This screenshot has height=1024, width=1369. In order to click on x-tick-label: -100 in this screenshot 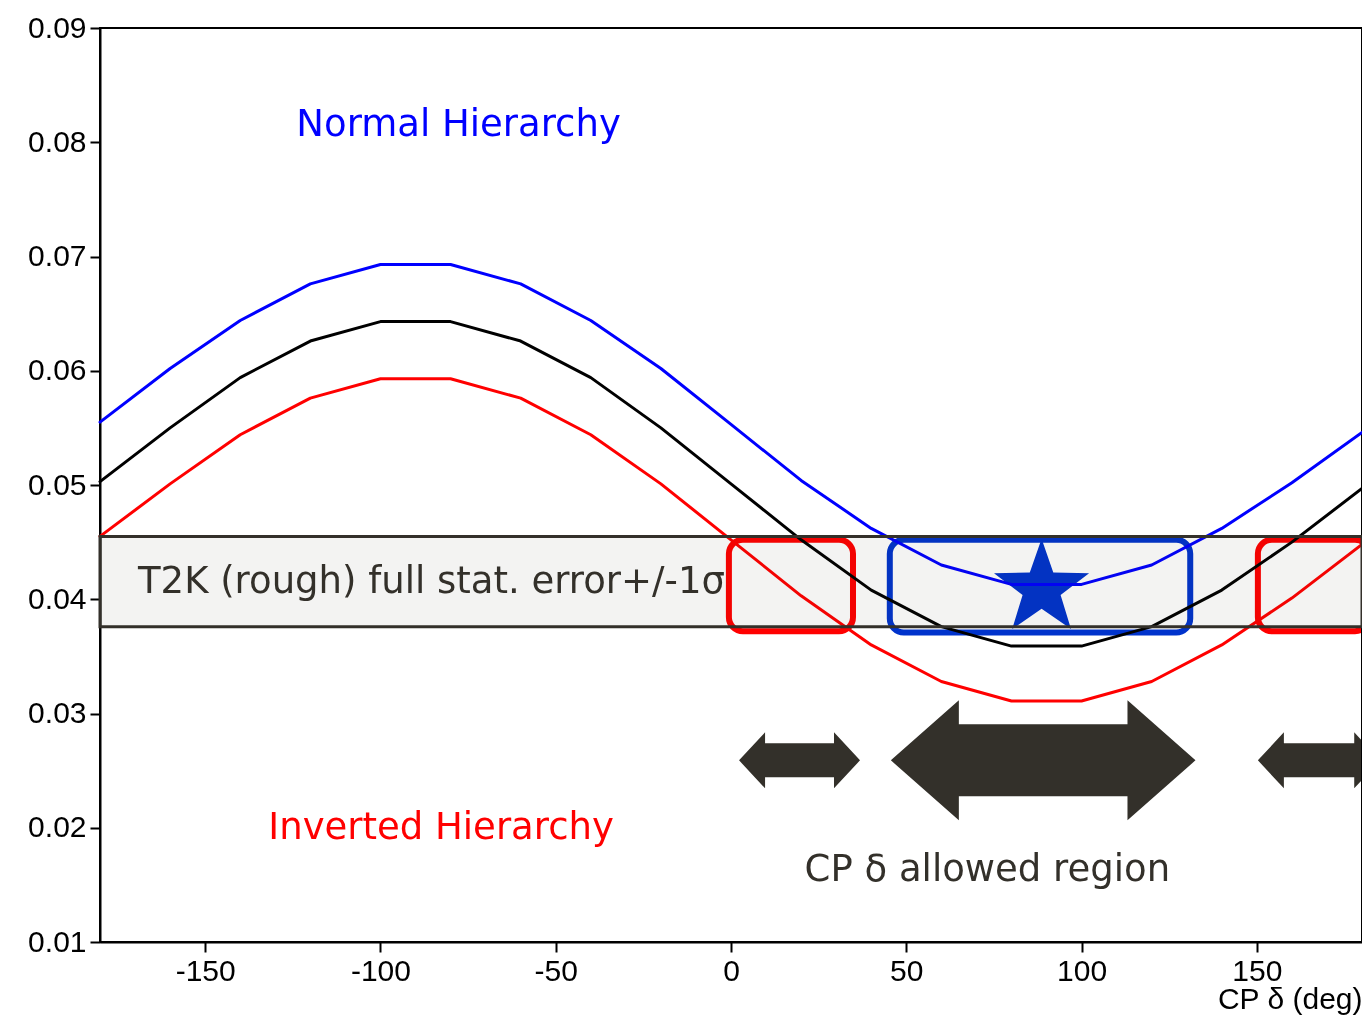, I will do `click(380, 970)`.